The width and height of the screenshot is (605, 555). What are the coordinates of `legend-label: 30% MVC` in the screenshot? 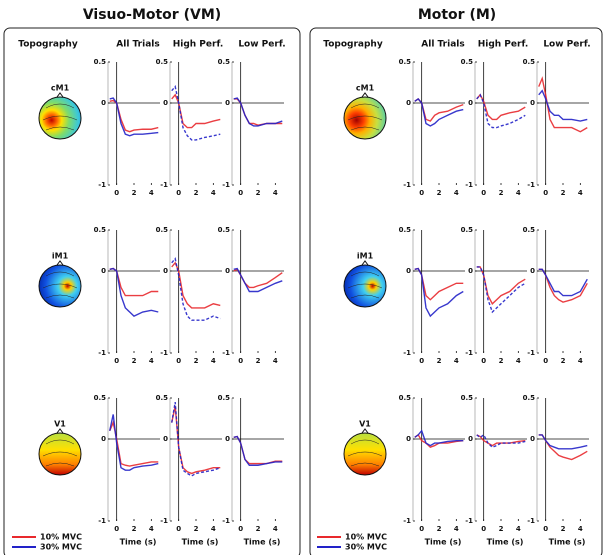 It's located at (366, 547).